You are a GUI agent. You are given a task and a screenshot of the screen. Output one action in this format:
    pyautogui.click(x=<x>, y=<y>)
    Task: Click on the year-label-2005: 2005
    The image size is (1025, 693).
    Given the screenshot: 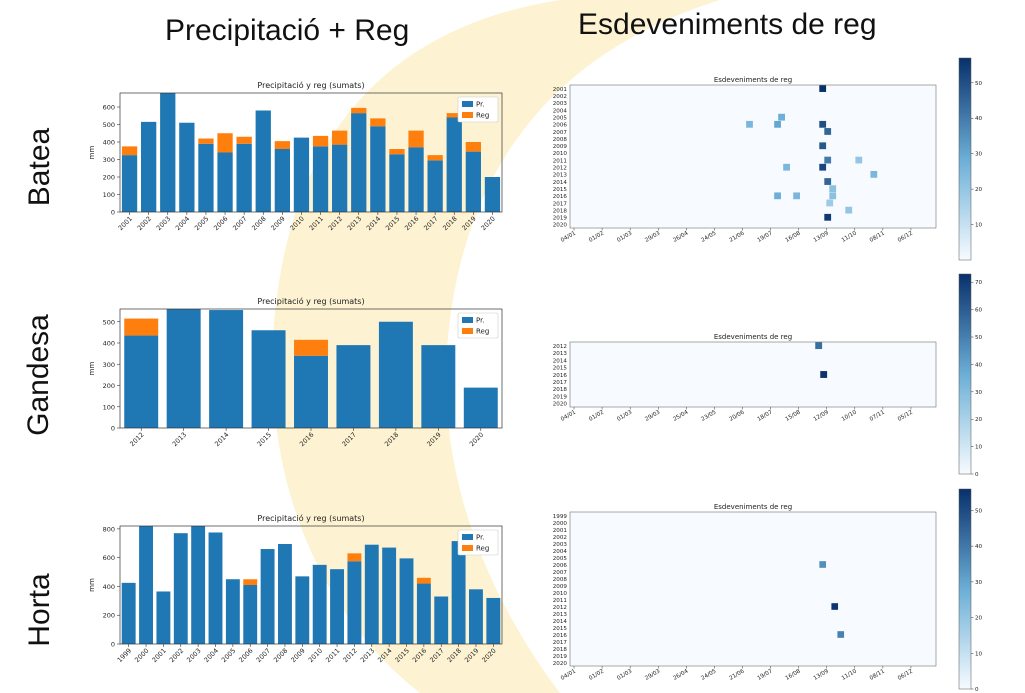 What is the action you would take?
    pyautogui.click(x=560, y=118)
    